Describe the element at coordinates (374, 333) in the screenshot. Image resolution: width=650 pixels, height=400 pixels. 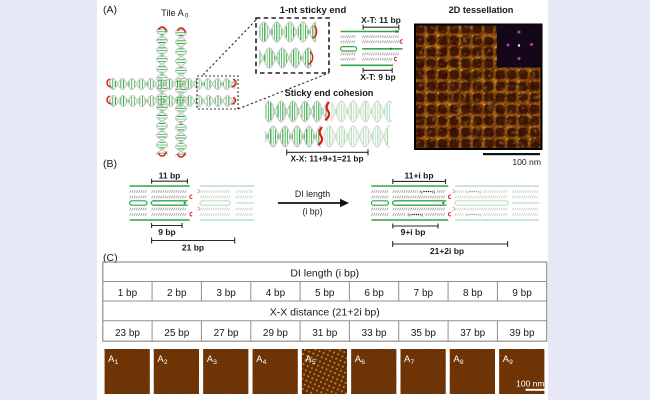
I see `svg-text: 33 bp` at that location.